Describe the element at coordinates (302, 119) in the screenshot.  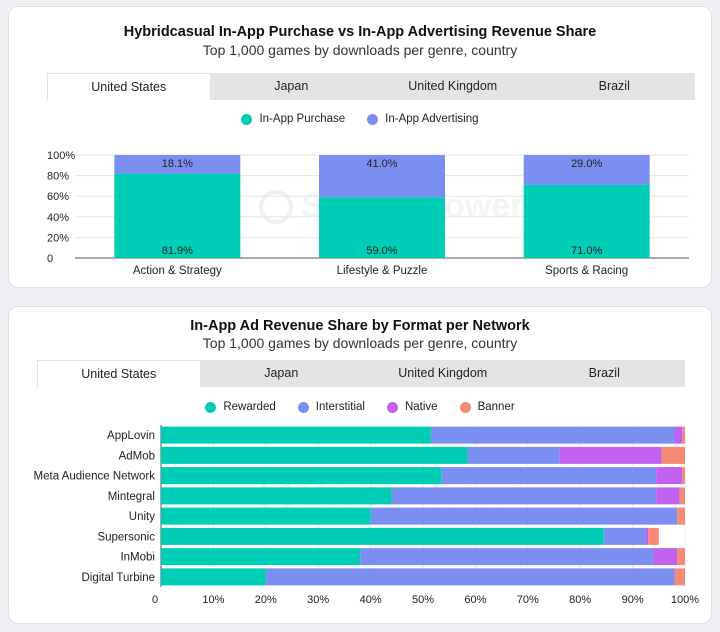
I see `legend-label: In-App Purchase` at that location.